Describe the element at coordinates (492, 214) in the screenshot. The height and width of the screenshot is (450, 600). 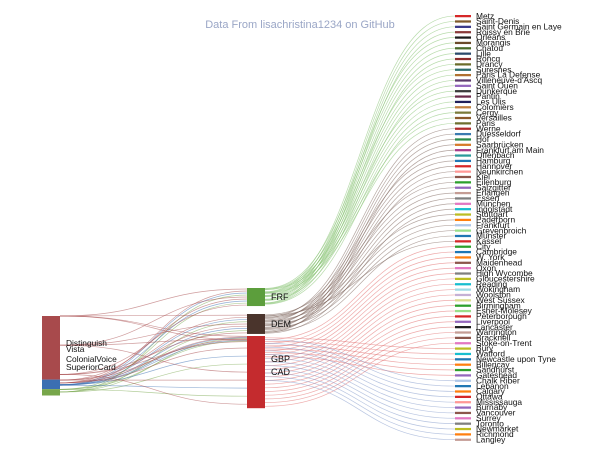
I see `city-label-37: Stuttgart` at that location.